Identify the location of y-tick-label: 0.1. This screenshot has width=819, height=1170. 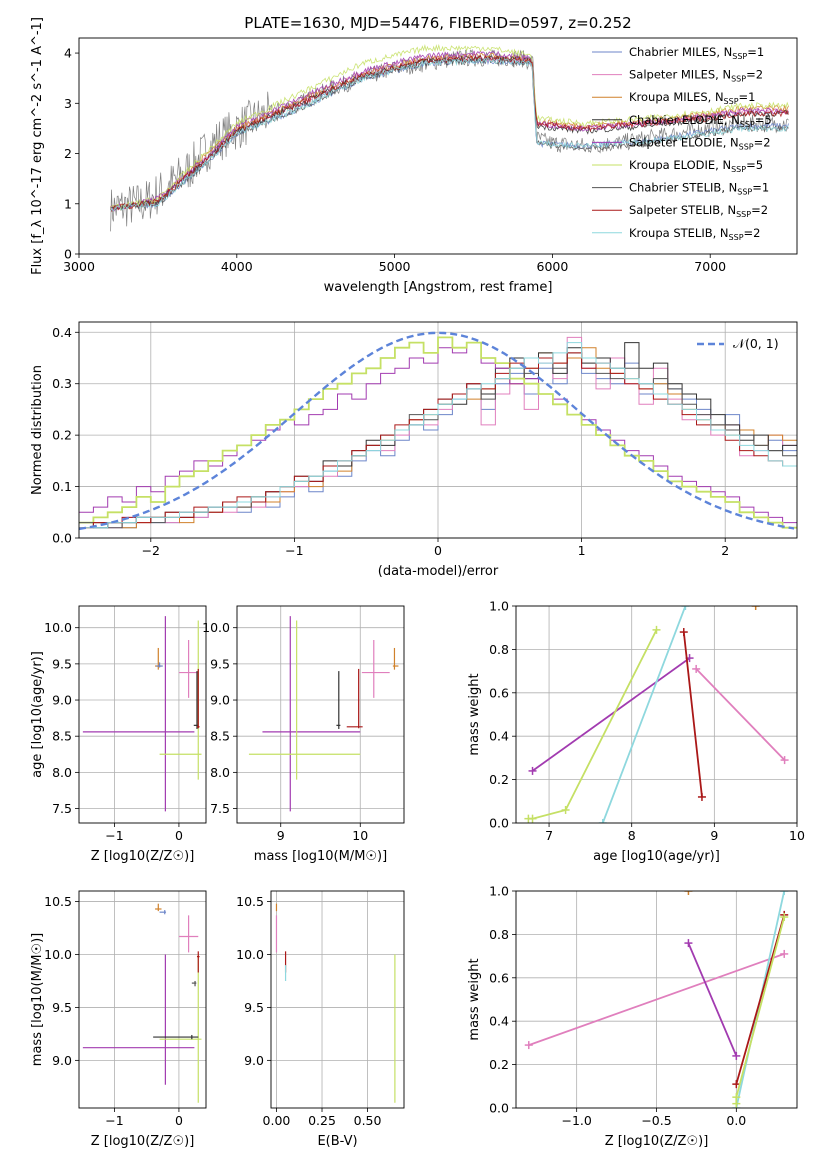
(62, 486).